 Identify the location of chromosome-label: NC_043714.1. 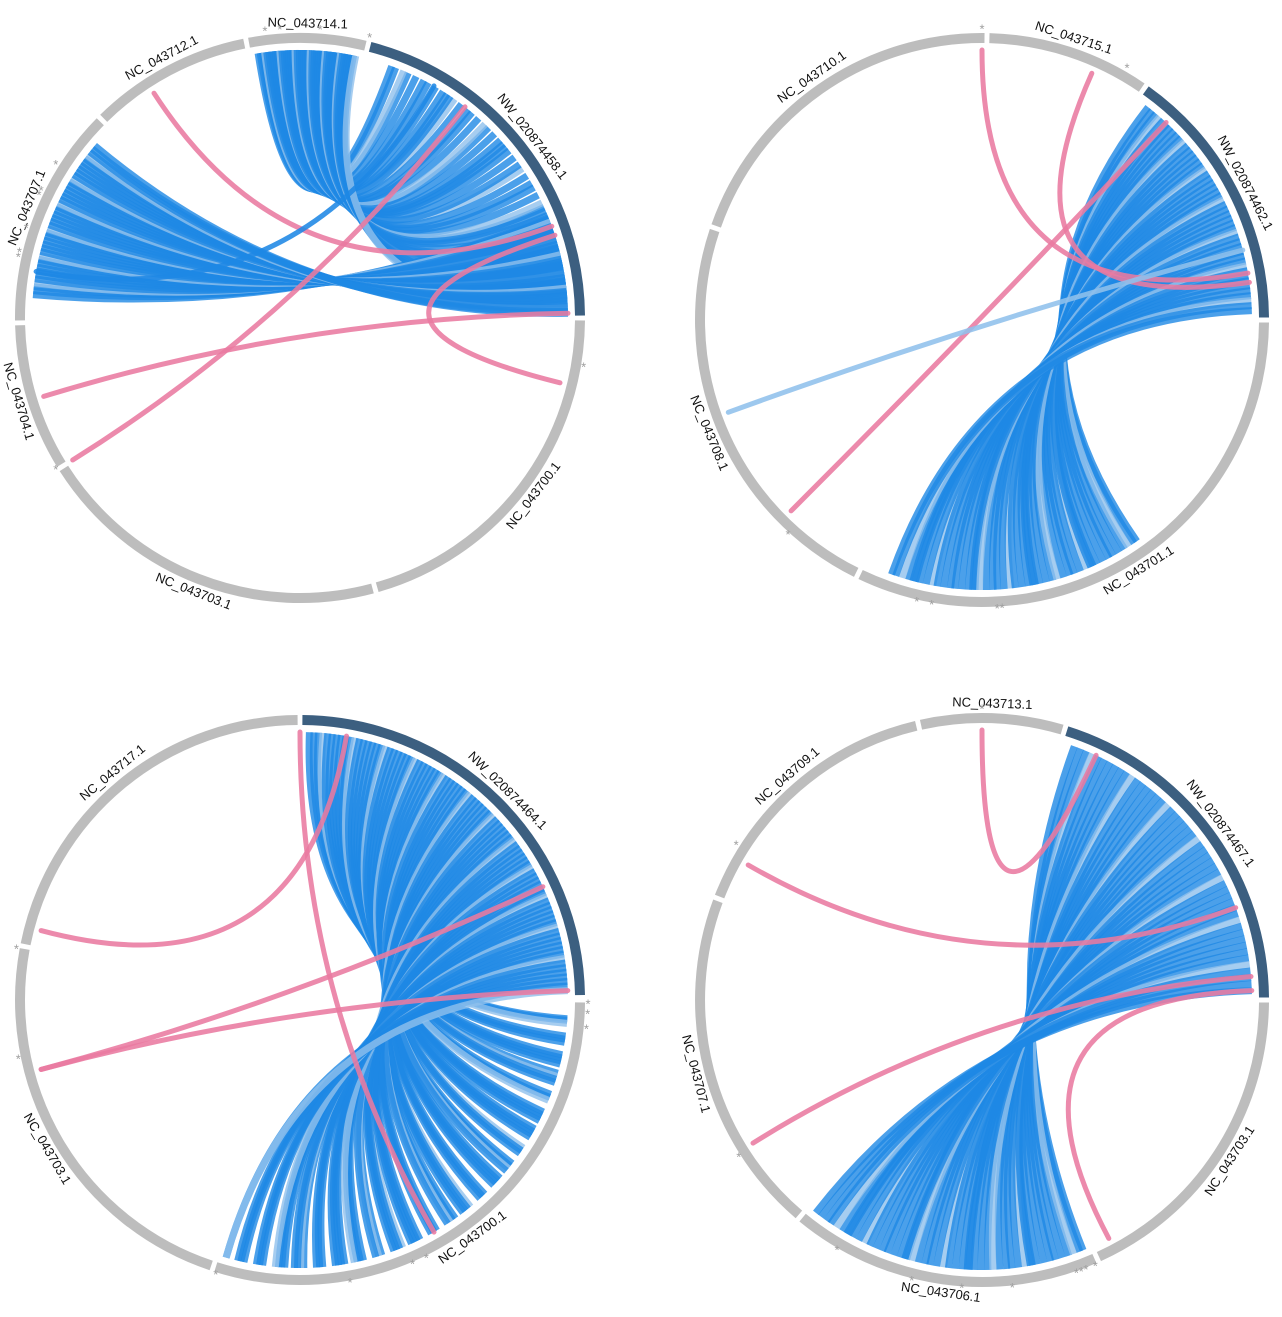
(307, 22).